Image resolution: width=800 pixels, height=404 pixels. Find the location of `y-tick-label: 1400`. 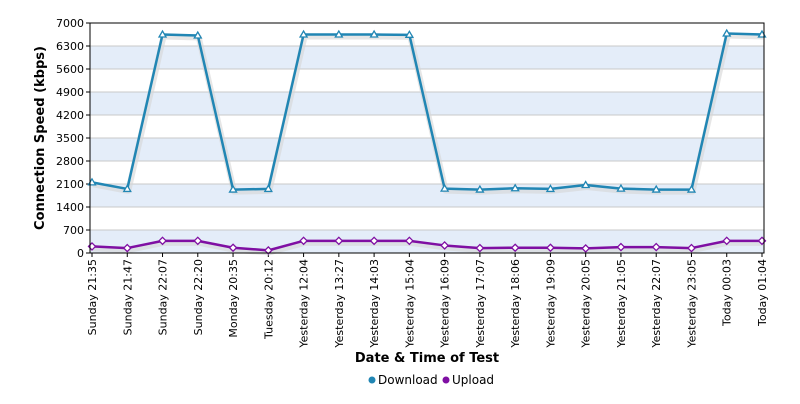

y-tick-label: 1400 is located at coordinates (70, 207).